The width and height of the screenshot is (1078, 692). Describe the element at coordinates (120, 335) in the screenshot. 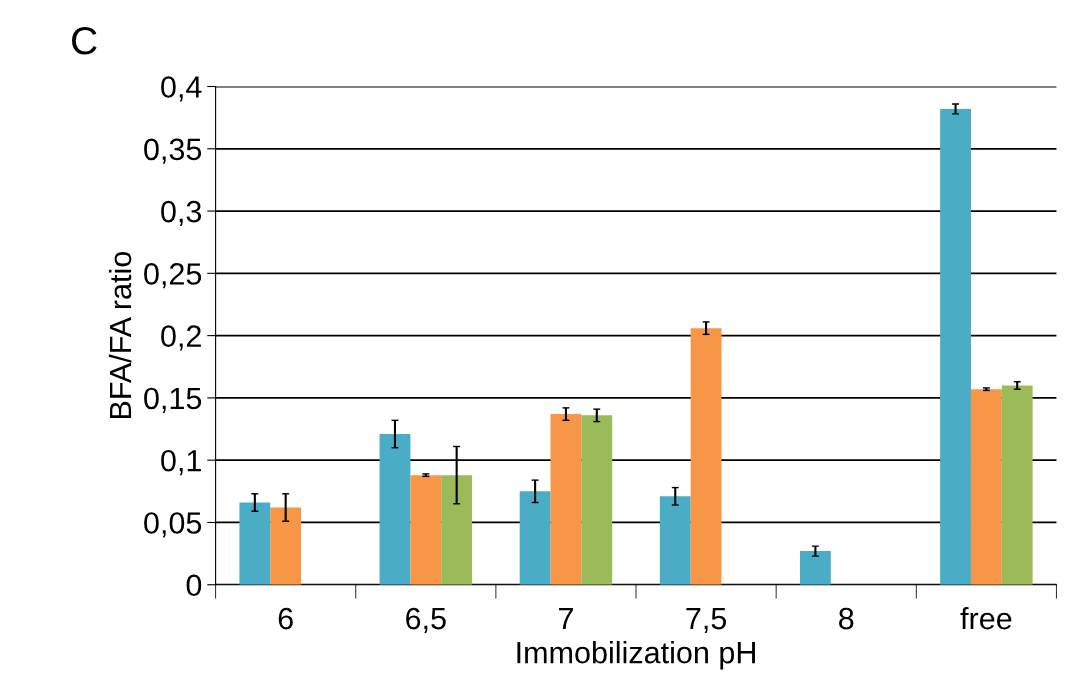

I see `y-axis-title: BFA/FA ratio` at that location.